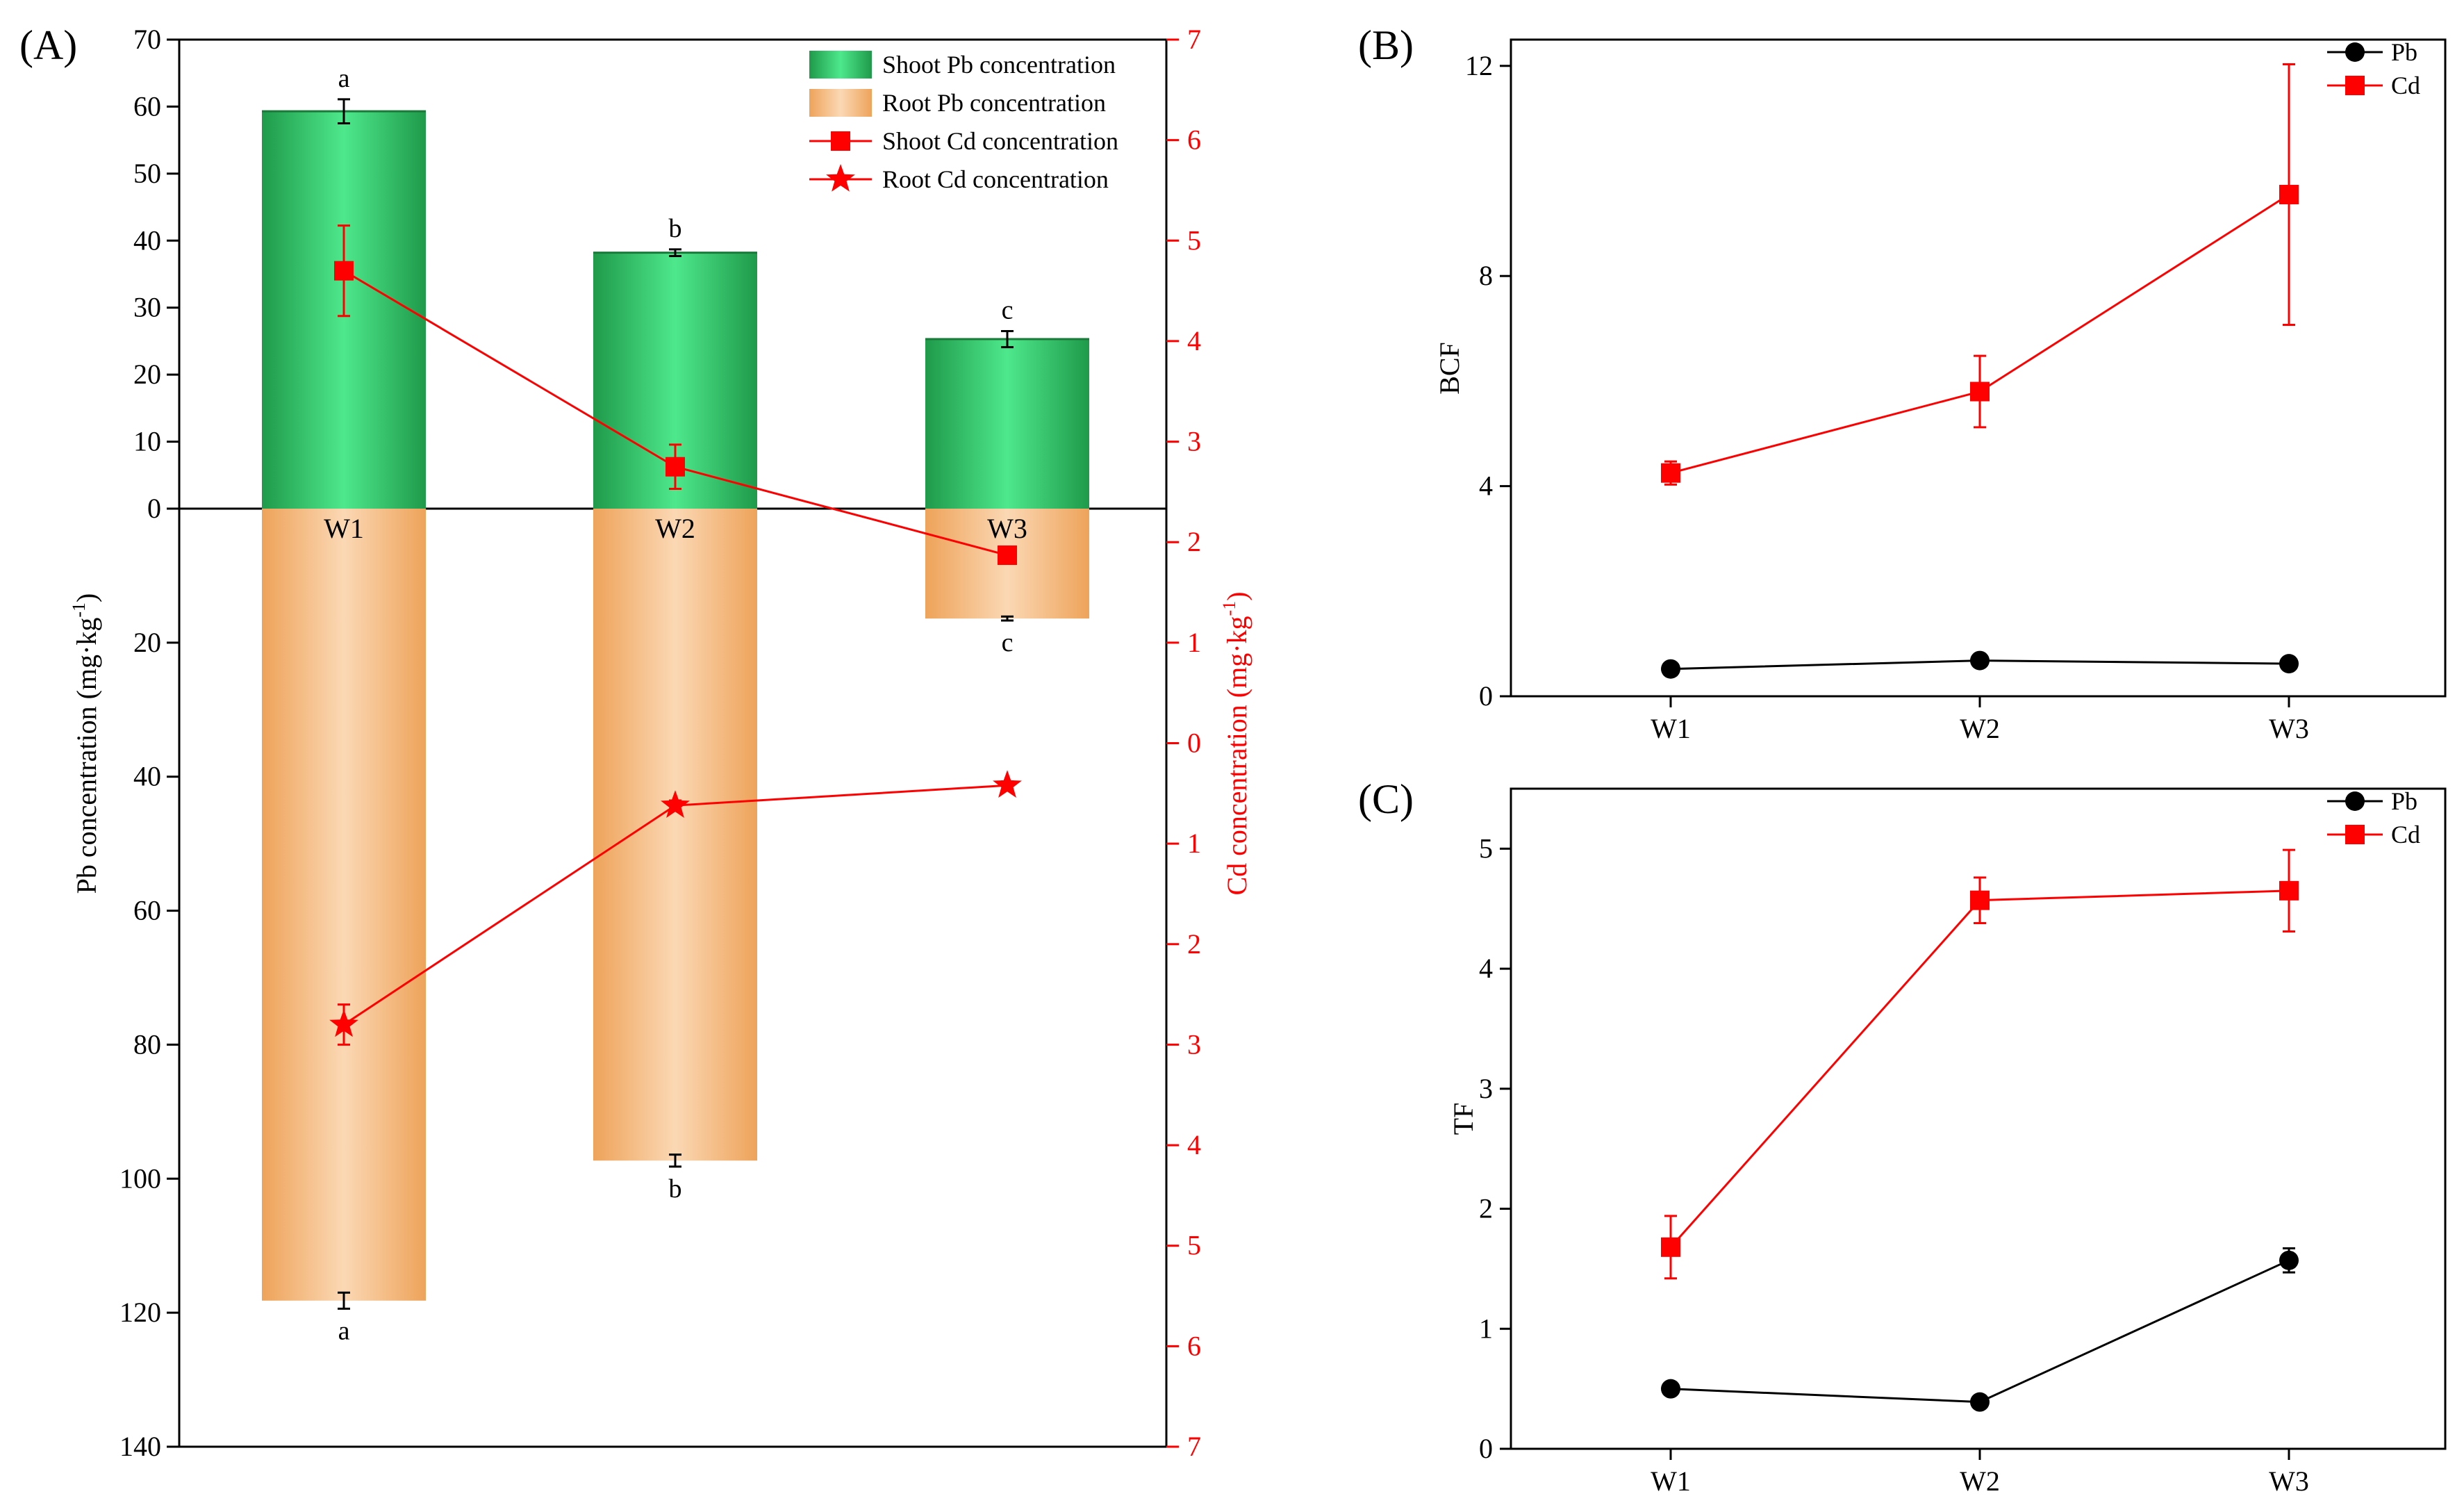 The width and height of the screenshot is (2464, 1503). I want to click on left-tick-label: 20, so click(147, 374).